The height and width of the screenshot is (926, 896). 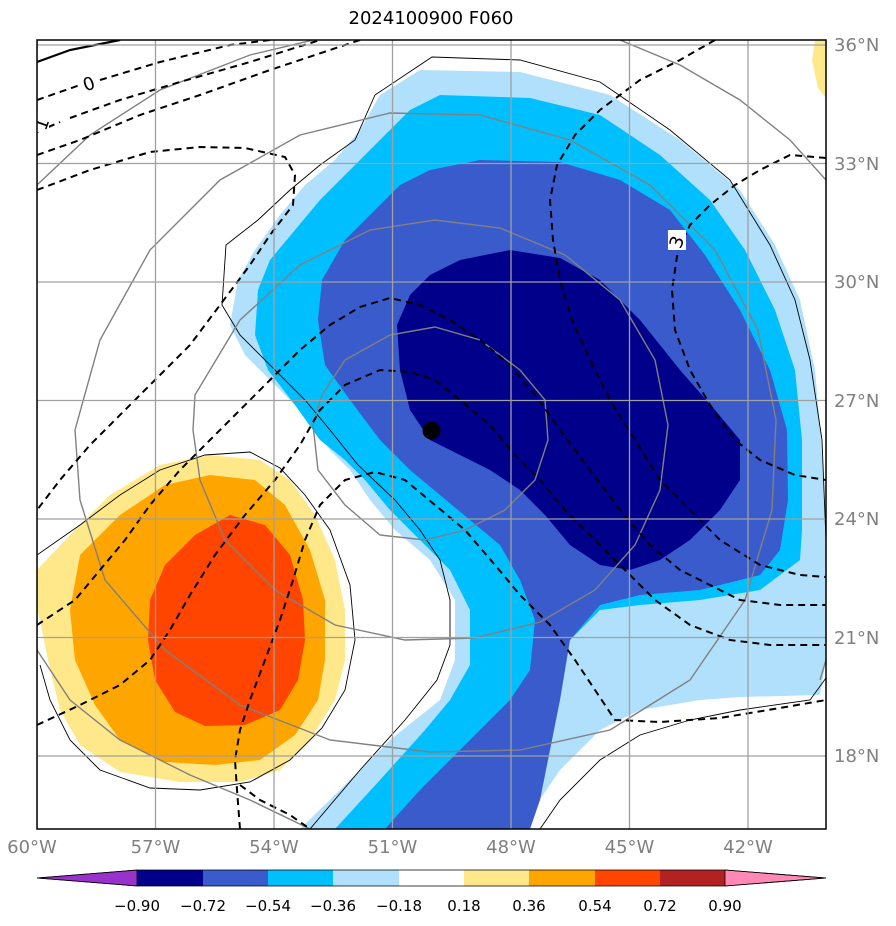 What do you see at coordinates (856, 638) in the screenshot?
I see `lat-tick-label: 21°N` at bounding box center [856, 638].